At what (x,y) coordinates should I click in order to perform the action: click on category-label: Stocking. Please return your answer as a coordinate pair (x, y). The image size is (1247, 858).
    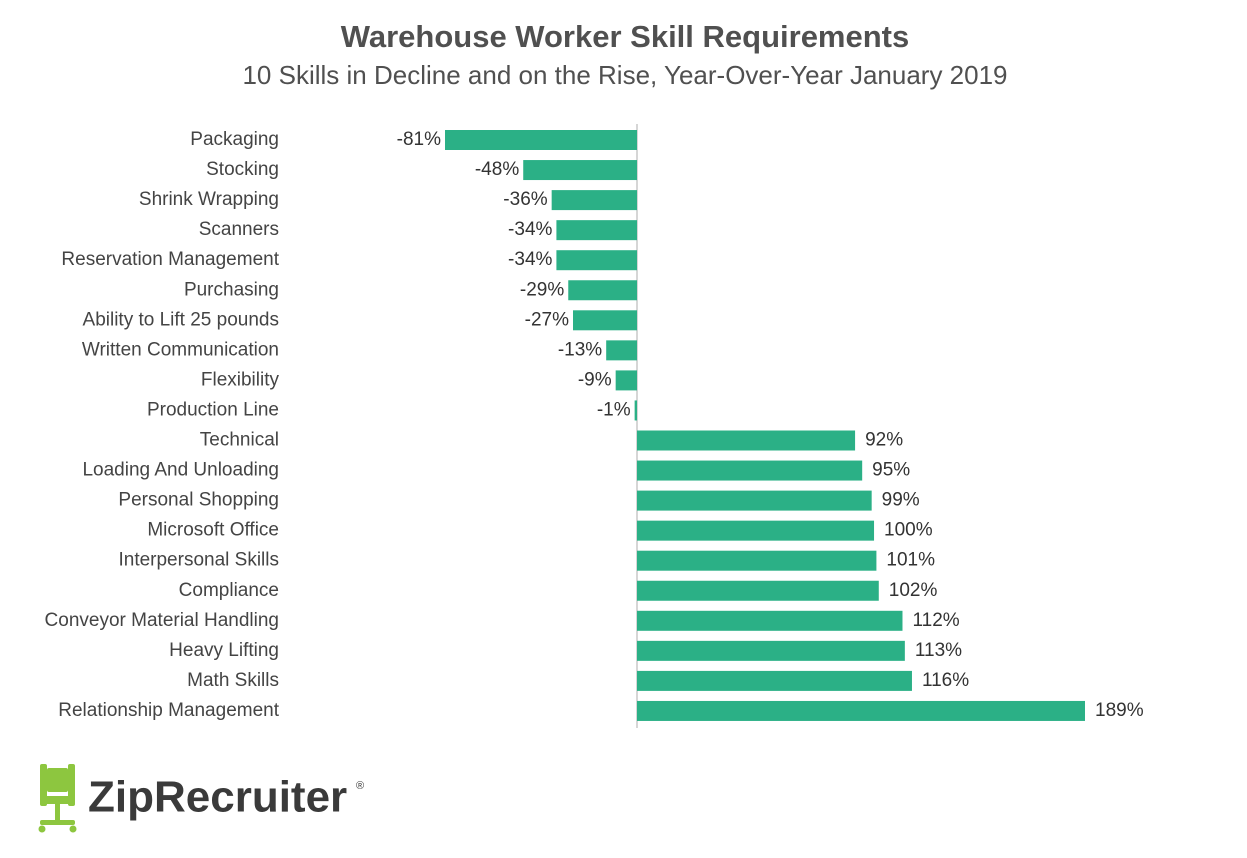
    Looking at the image, I should click on (242, 169).